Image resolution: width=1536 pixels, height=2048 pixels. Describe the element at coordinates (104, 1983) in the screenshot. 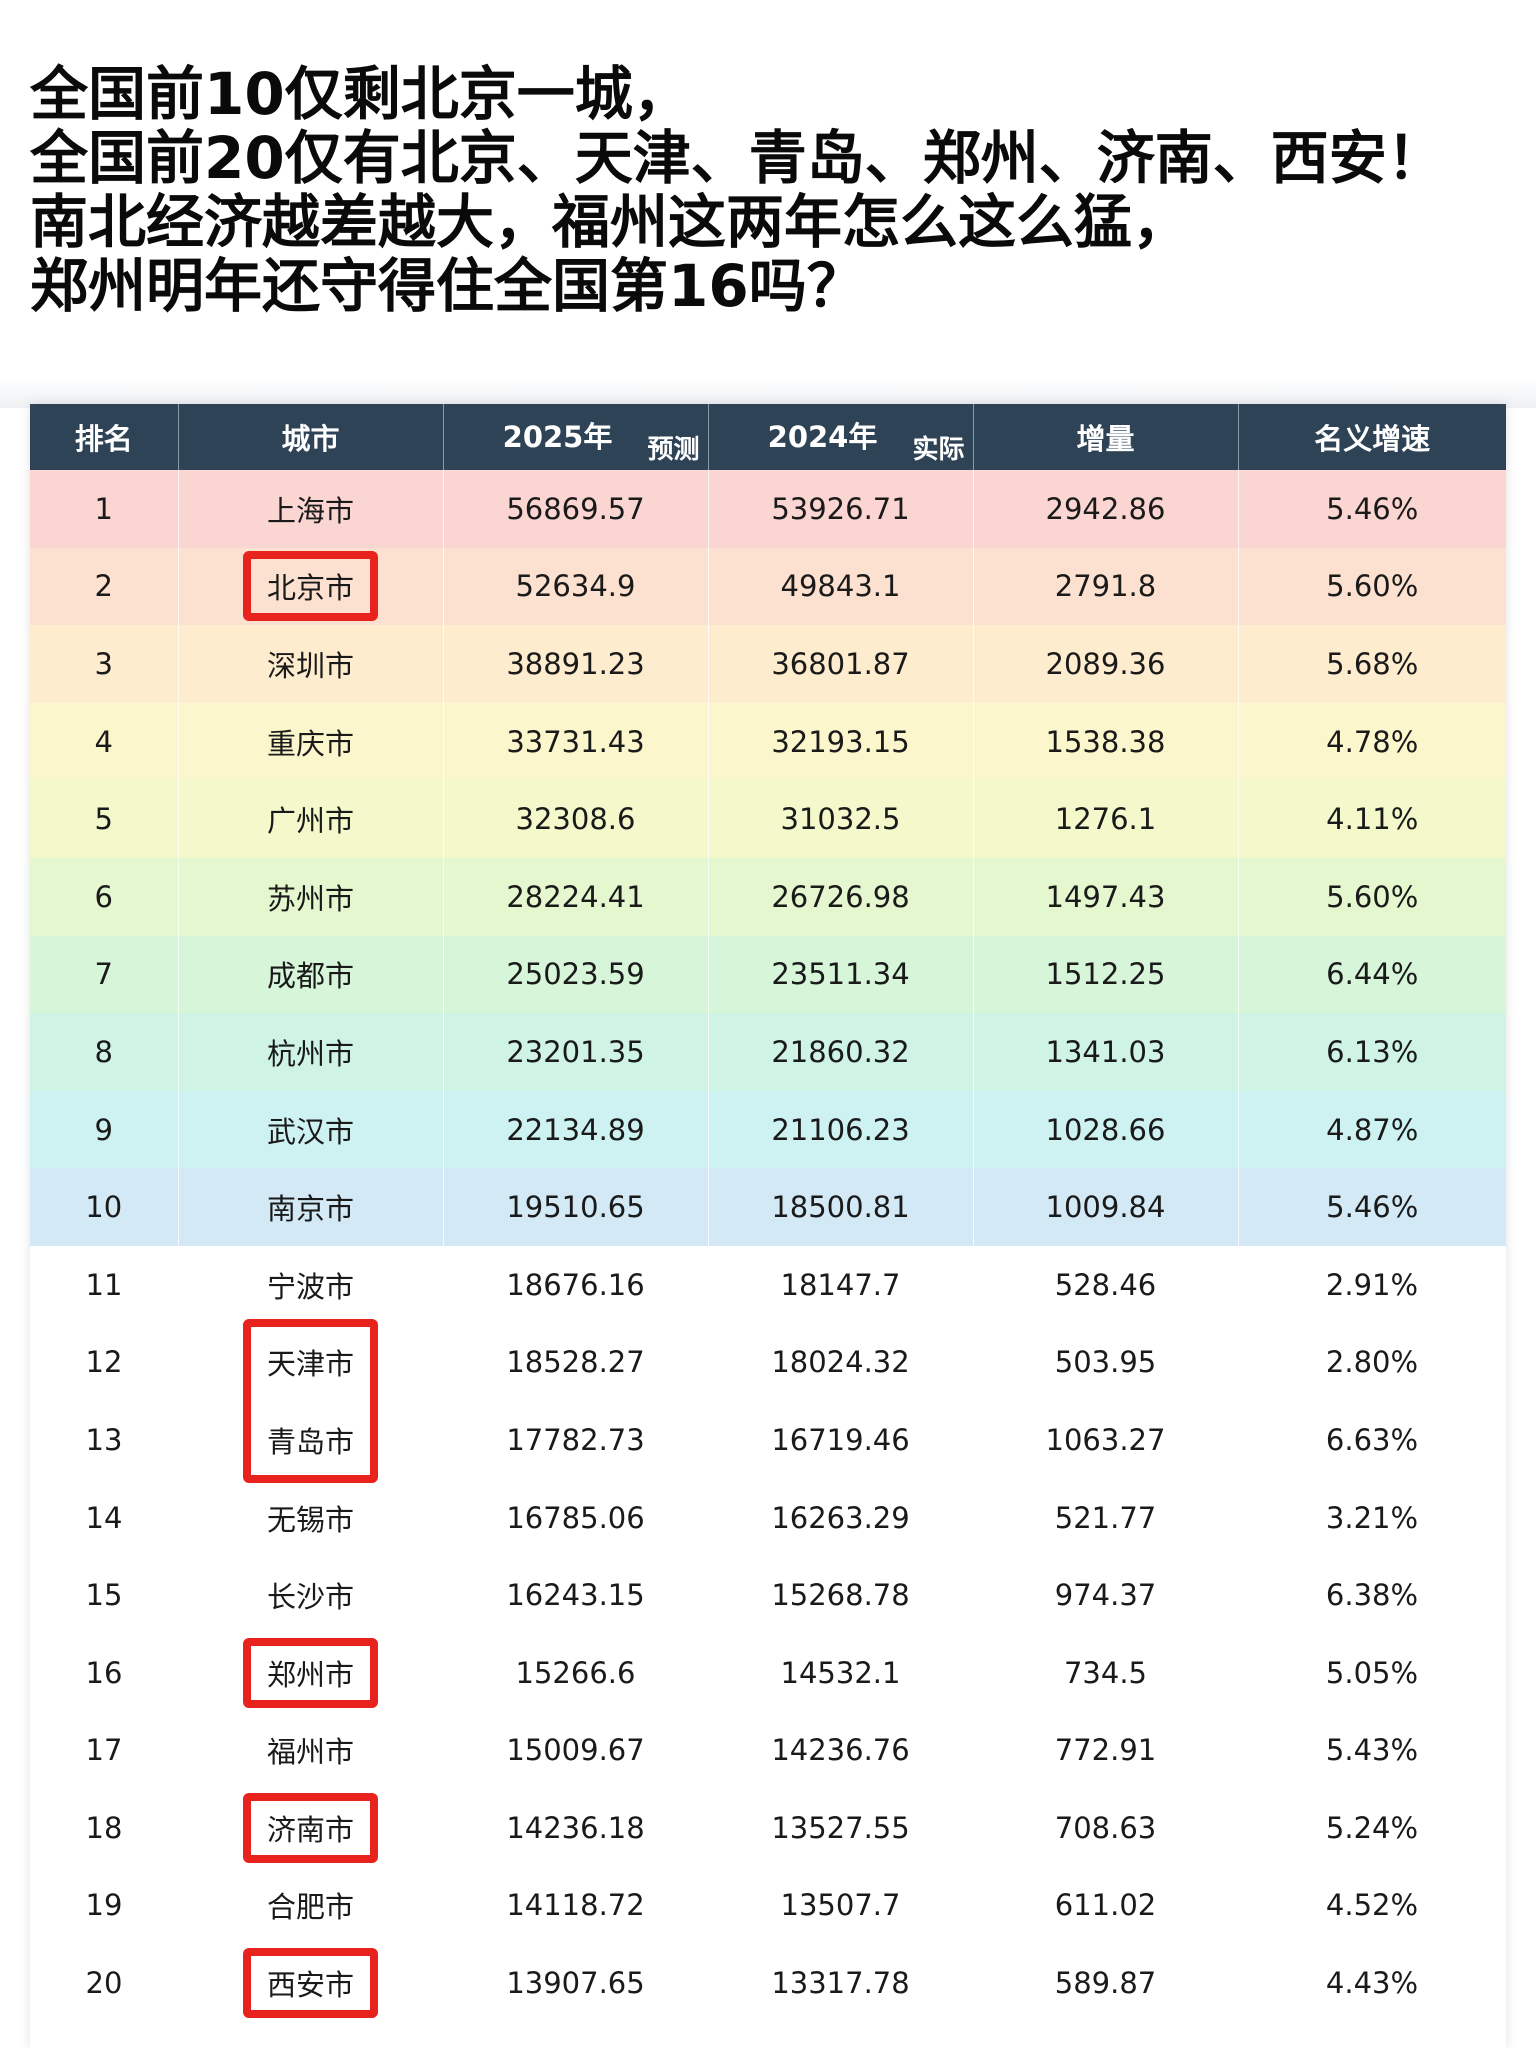

I see `cell-rank: 20` at that location.